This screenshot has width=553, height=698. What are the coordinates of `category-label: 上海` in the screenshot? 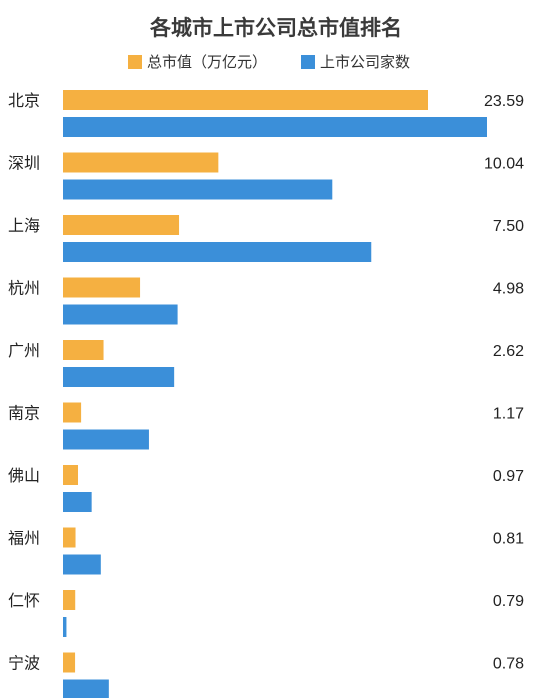 It's located at (24, 225).